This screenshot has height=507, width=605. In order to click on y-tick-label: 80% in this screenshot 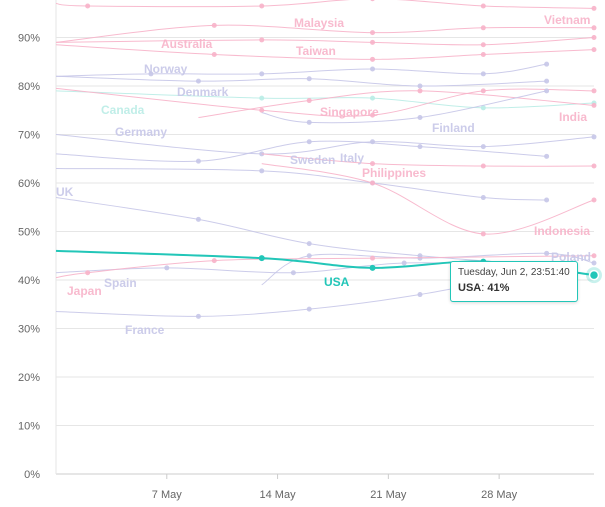, I will do `click(29, 87)`.